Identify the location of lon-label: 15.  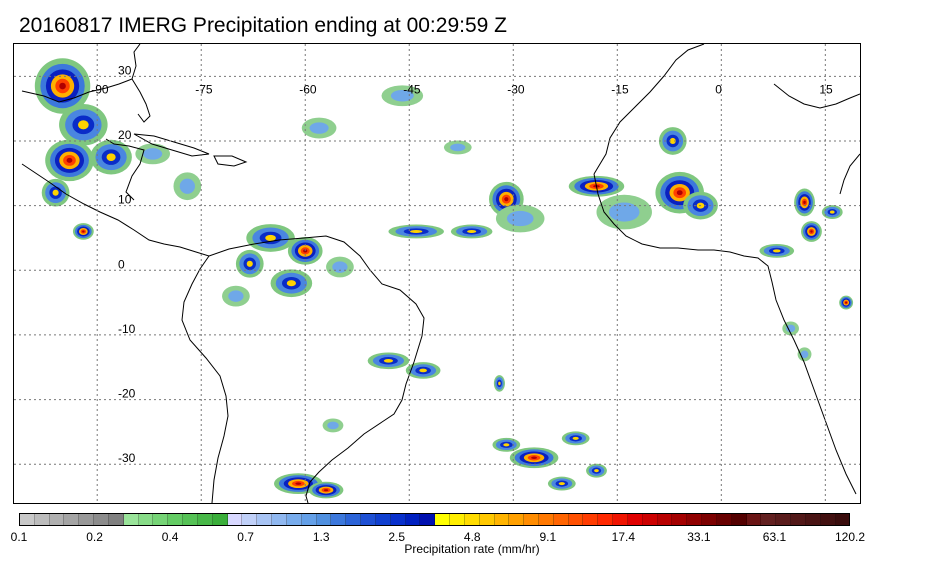
(826, 89).